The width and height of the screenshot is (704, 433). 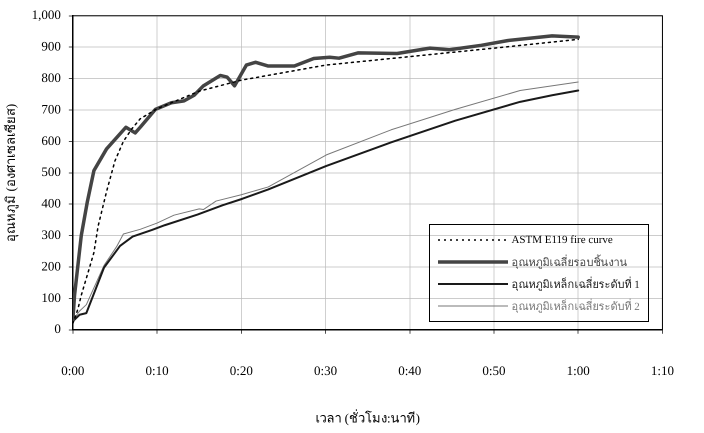 I want to click on y-tick-label: 900, so click(x=51, y=46).